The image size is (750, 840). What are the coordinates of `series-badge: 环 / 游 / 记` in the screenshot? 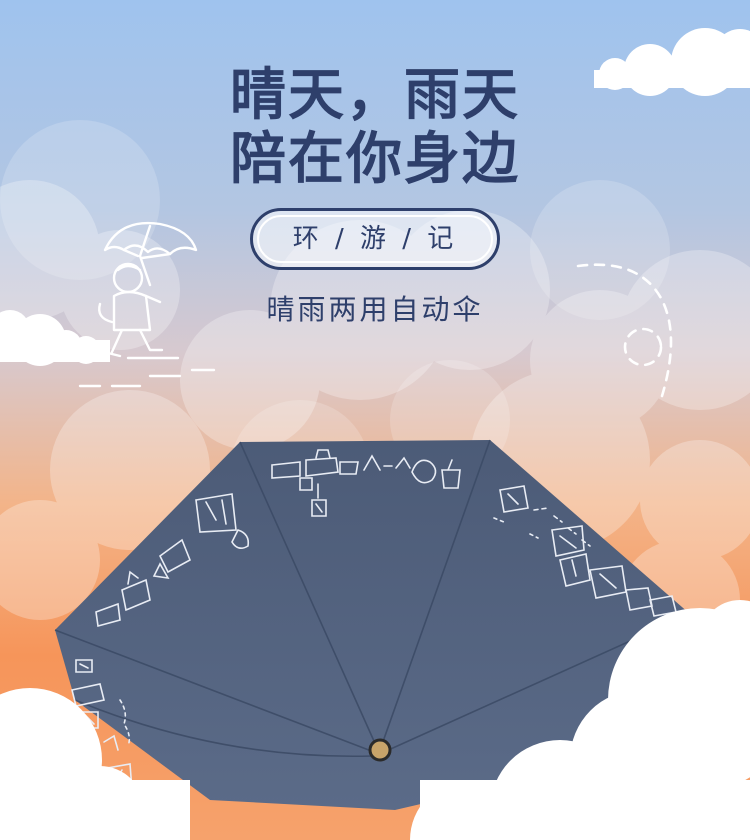 It's located at (375, 239).